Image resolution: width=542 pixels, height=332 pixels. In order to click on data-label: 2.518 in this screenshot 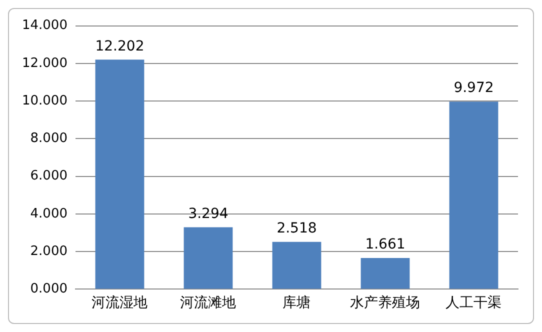, I will do `click(296, 228)`.